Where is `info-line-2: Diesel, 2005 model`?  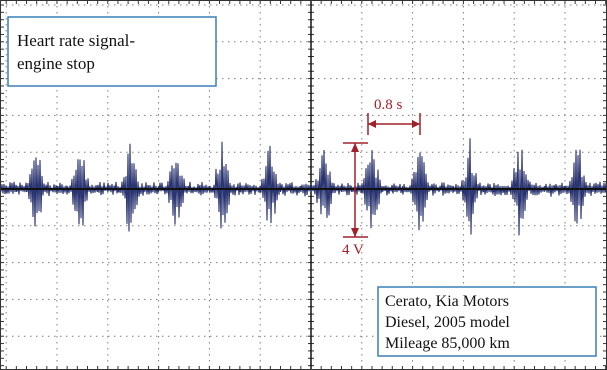
info-line-2: Diesel, 2005 model is located at coordinates (447, 322).